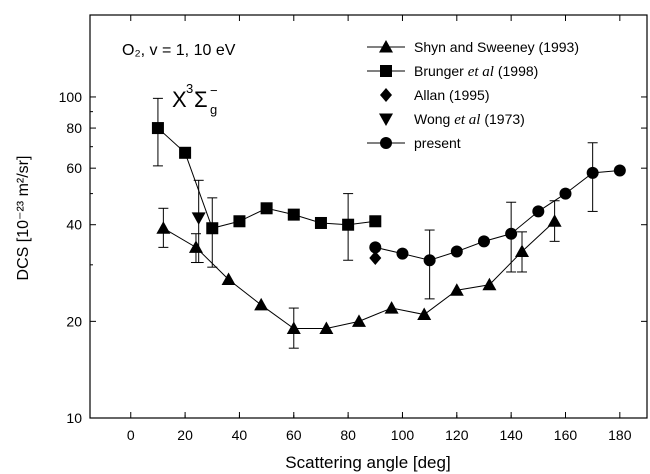 The width and height of the screenshot is (650, 474). I want to click on y-tick-label: 40, so click(74, 225).